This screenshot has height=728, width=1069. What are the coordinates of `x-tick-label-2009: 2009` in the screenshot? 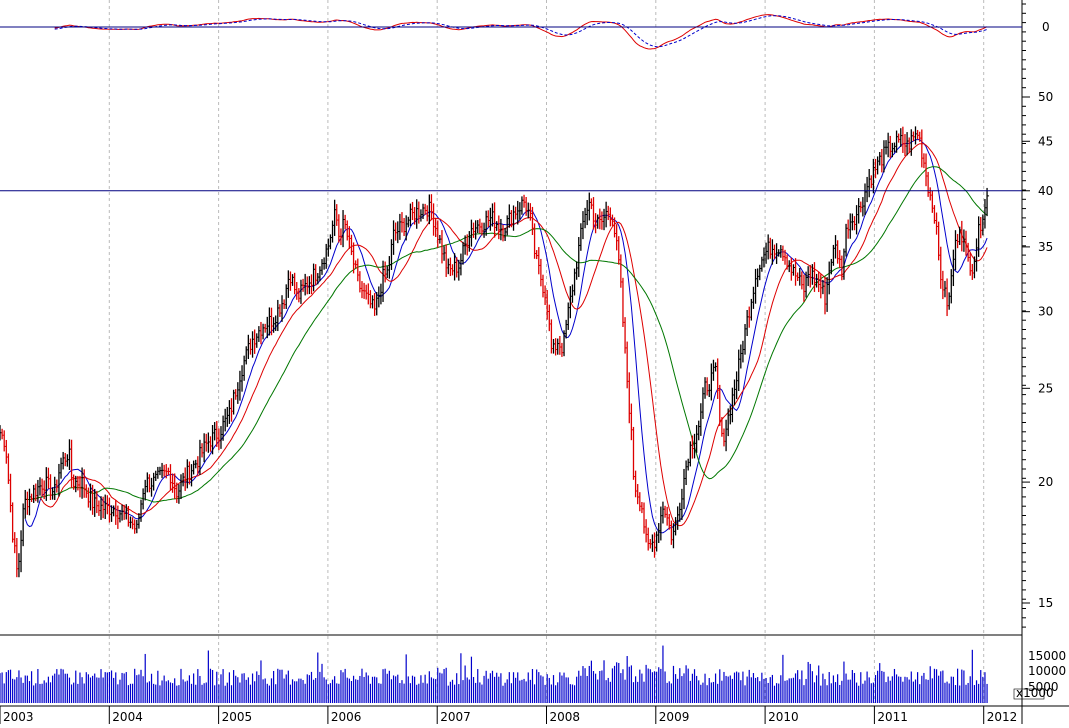 It's located at (674, 717).